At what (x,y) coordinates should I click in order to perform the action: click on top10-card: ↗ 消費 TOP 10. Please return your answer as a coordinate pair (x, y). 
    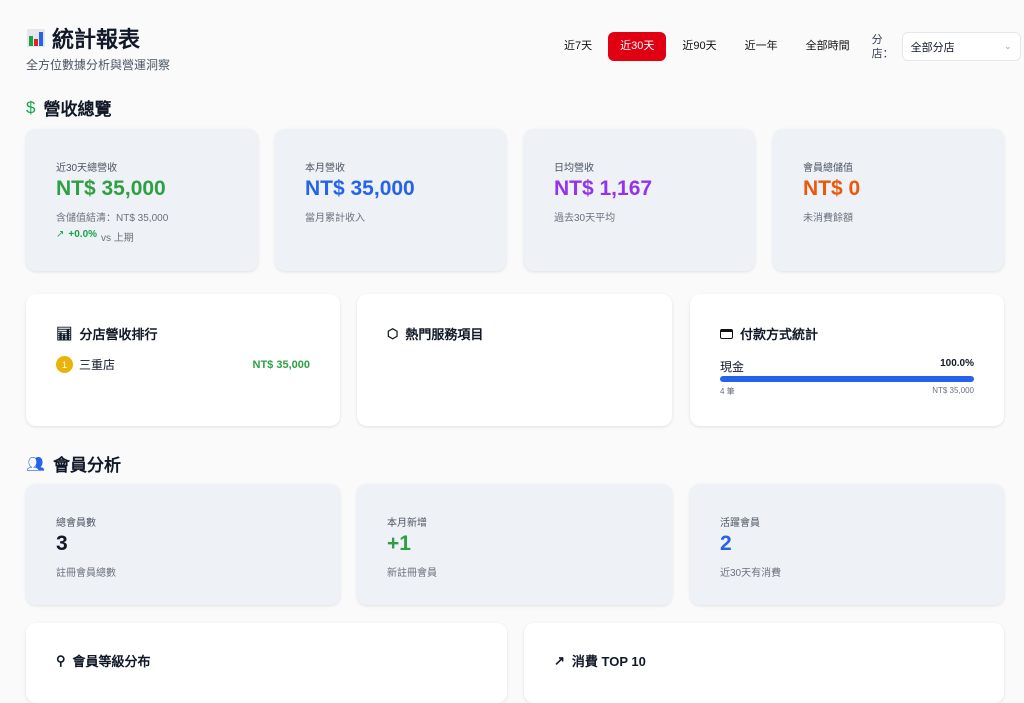
    Looking at the image, I should click on (764, 663).